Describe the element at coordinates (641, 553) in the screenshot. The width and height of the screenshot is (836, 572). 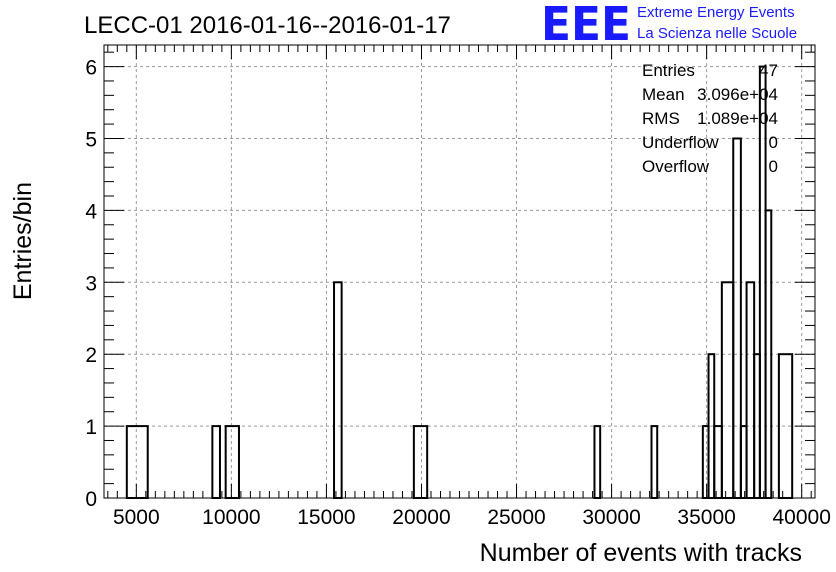
I see `x-axis-label: Number of events with tracks` at that location.